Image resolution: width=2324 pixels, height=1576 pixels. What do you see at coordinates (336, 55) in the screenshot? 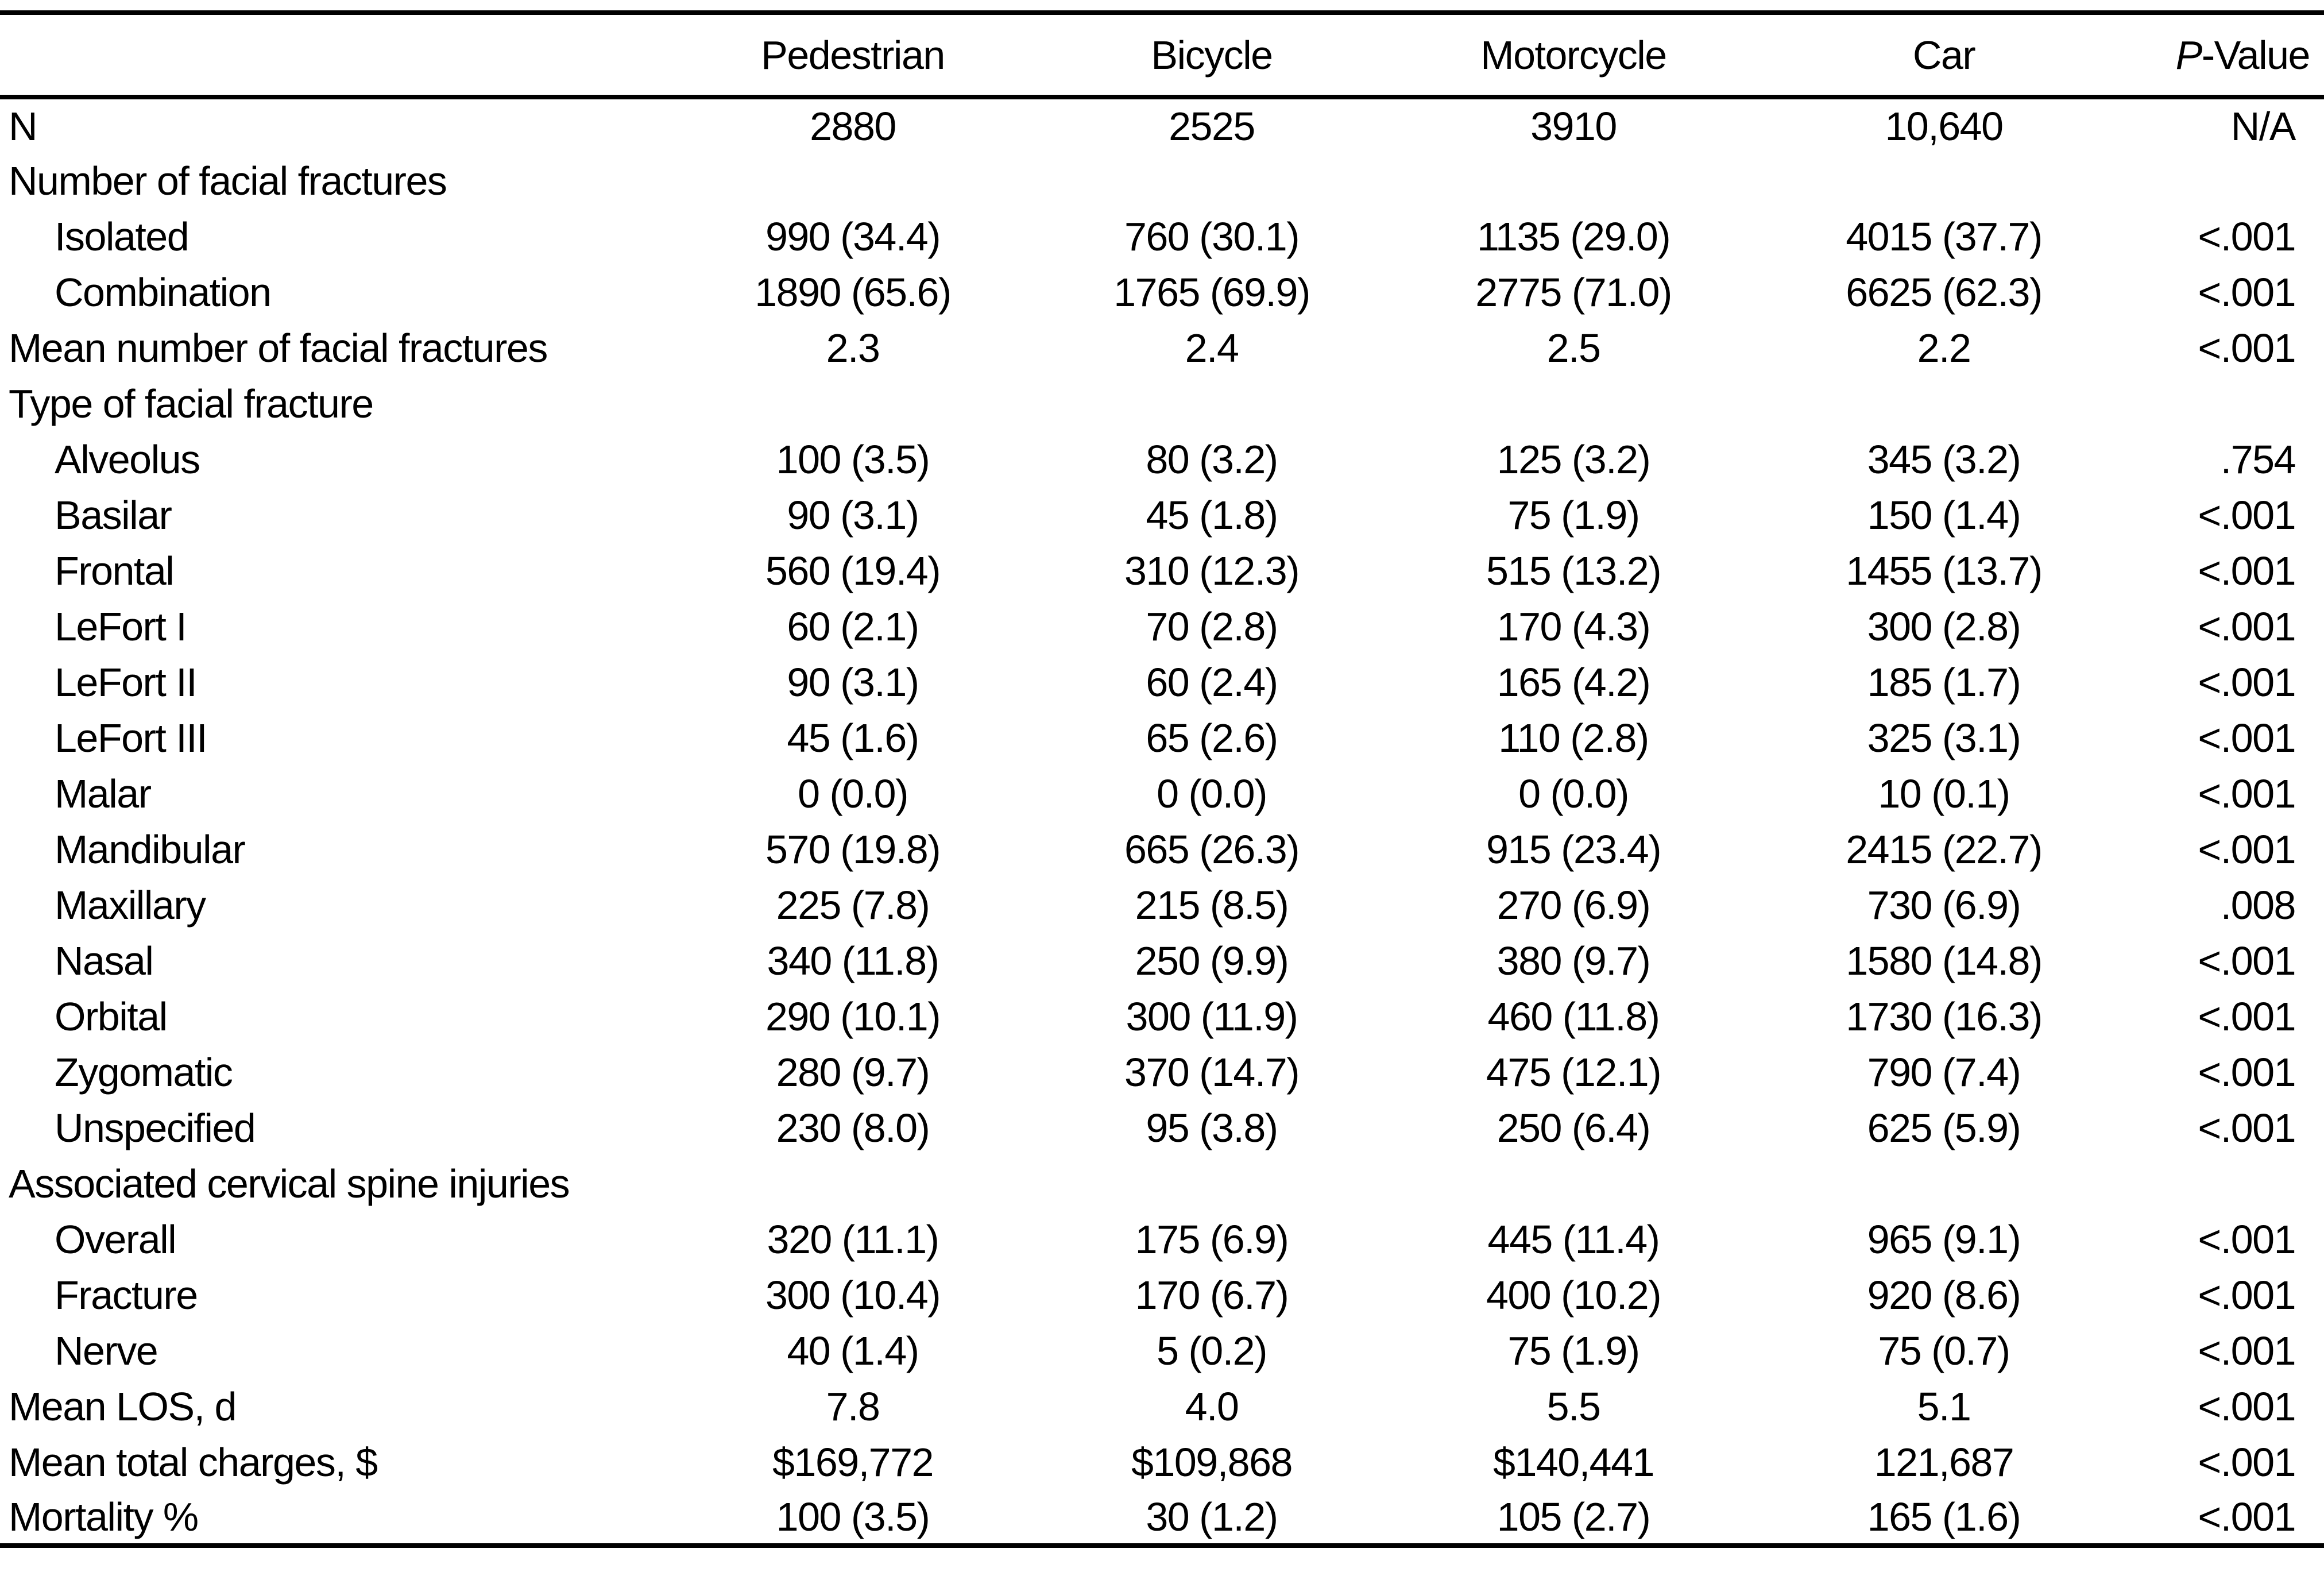
I see `column-header-blank` at bounding box center [336, 55].